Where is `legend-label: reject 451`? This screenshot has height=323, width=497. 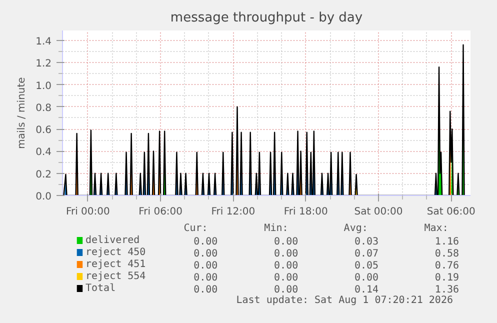 legend-label: reject 451 is located at coordinates (115, 264).